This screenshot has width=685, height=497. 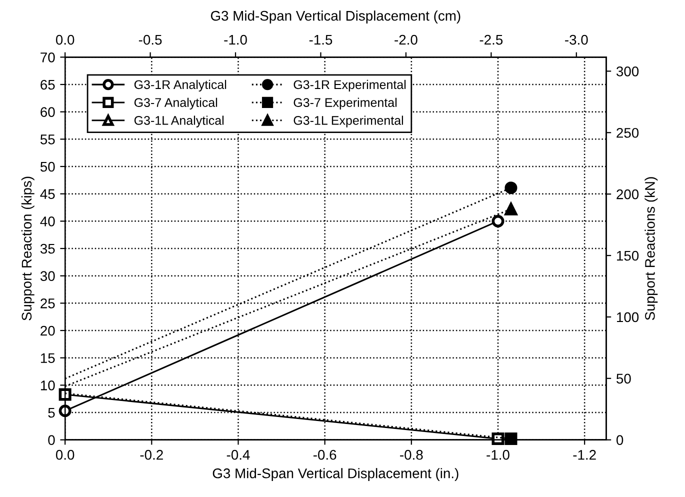 I want to click on y-tick-label: 10, so click(x=47, y=385).